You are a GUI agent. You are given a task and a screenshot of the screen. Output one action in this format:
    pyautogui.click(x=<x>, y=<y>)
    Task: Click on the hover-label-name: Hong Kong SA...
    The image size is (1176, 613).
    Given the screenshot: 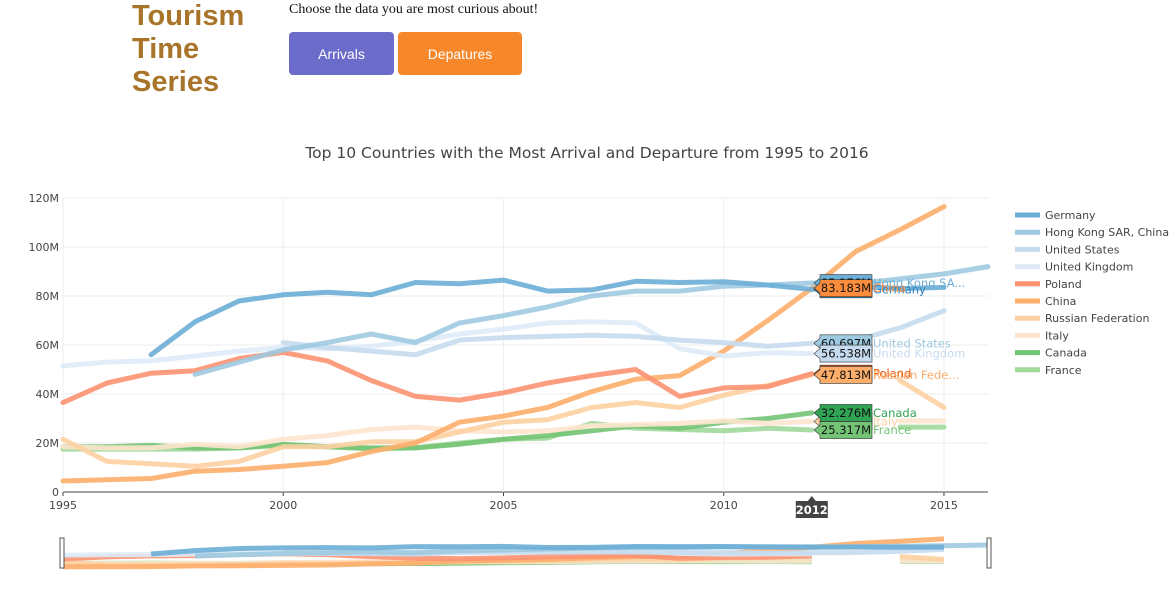 What is the action you would take?
    pyautogui.click(x=919, y=283)
    